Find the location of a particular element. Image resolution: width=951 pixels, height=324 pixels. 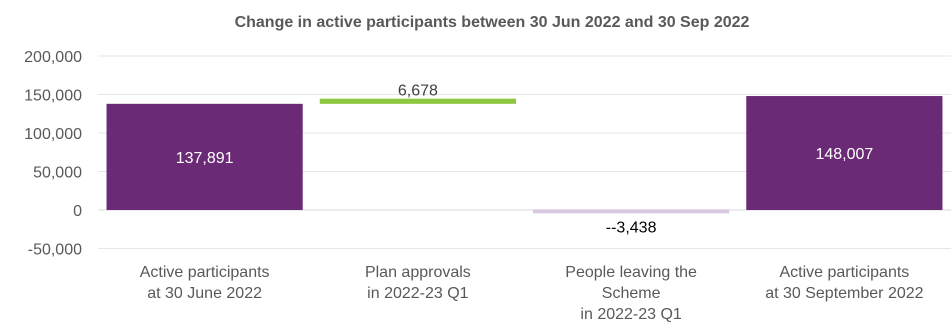

data-label: 137,891 is located at coordinates (205, 158).